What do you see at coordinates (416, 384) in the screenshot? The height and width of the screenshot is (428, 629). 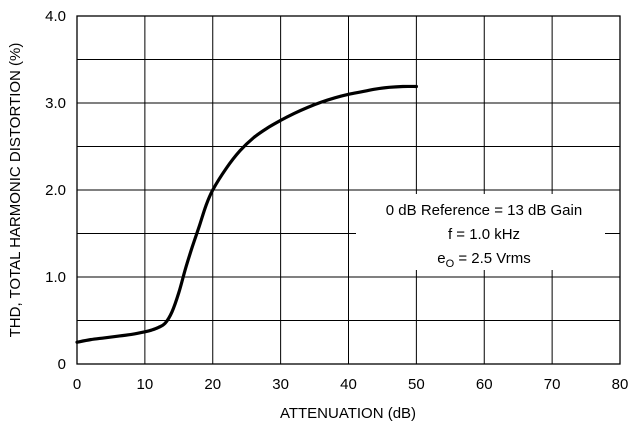 I see `x-tick-label: 50` at bounding box center [416, 384].